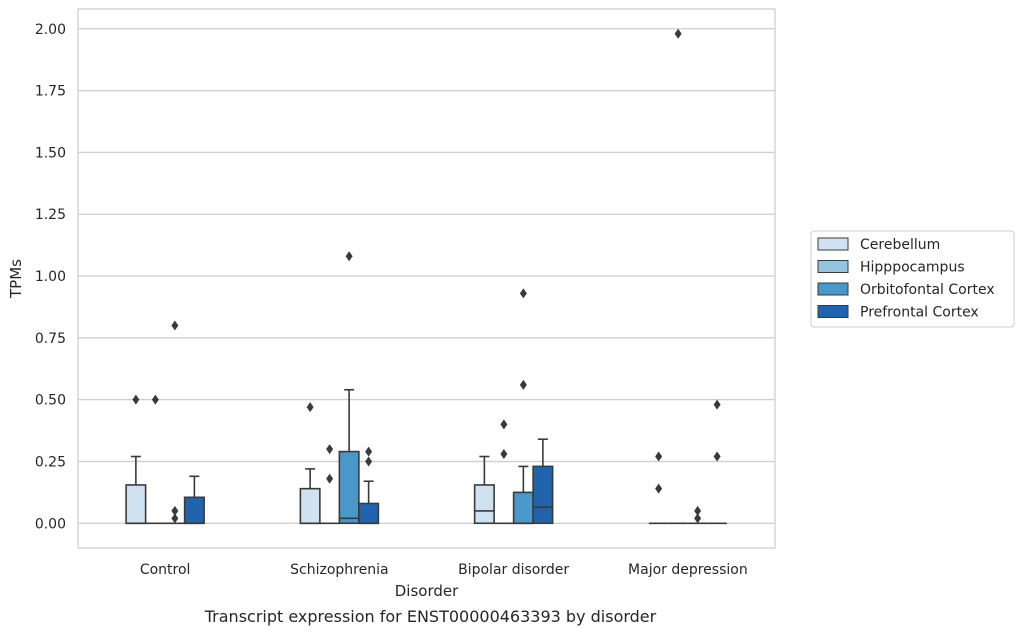 The height and width of the screenshot is (634, 1023). What do you see at coordinates (912, 268) in the screenshot?
I see `legend-label-1: Hipppocampus` at bounding box center [912, 268].